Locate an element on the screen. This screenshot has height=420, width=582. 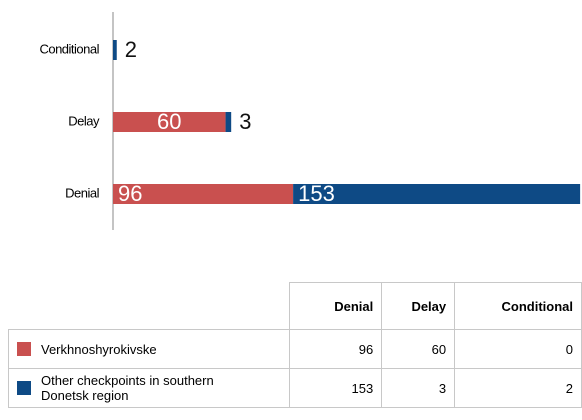
legend-label: Verkhnoshyrokivske is located at coordinates (99, 349).